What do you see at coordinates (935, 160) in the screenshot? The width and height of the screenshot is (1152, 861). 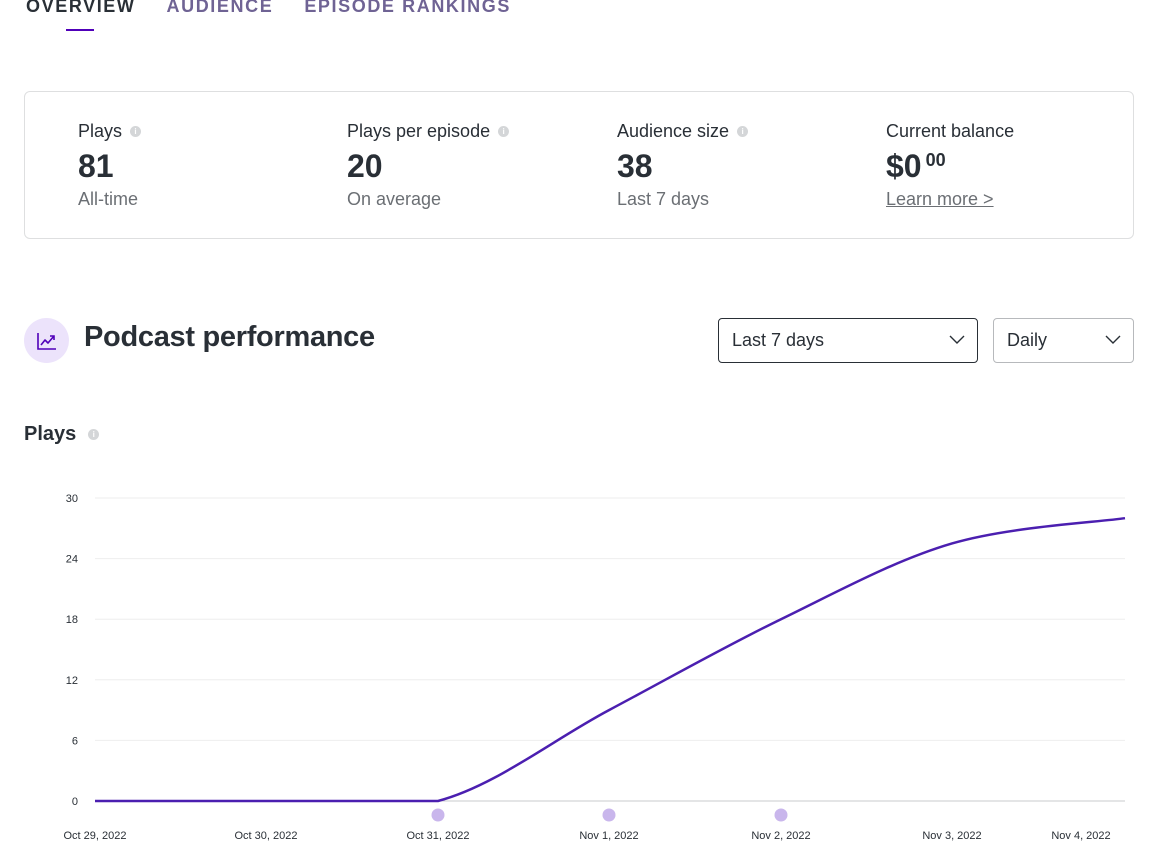 I see `stat-balance-cents: 00` at bounding box center [935, 160].